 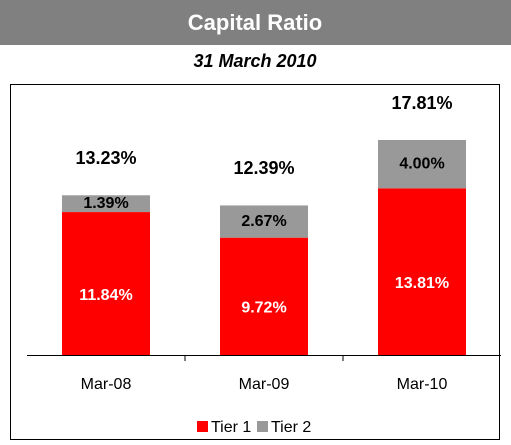 I want to click on value-label: 13.81%, so click(x=422, y=283).